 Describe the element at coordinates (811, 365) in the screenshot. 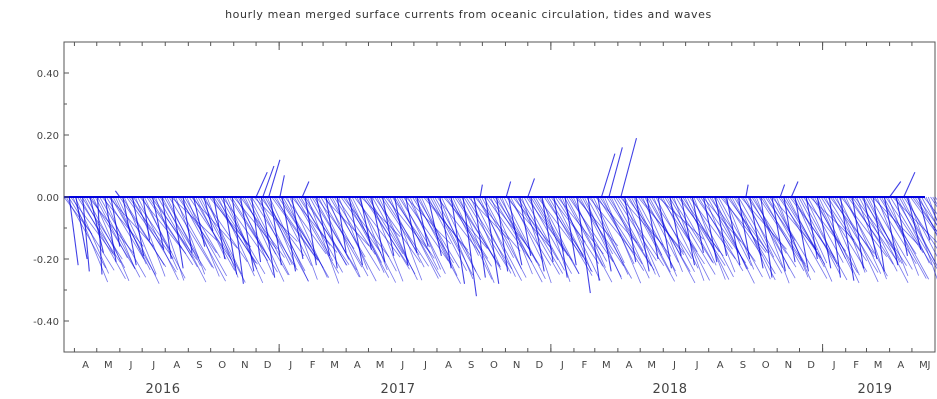

I see `x-month-label: D` at that location.